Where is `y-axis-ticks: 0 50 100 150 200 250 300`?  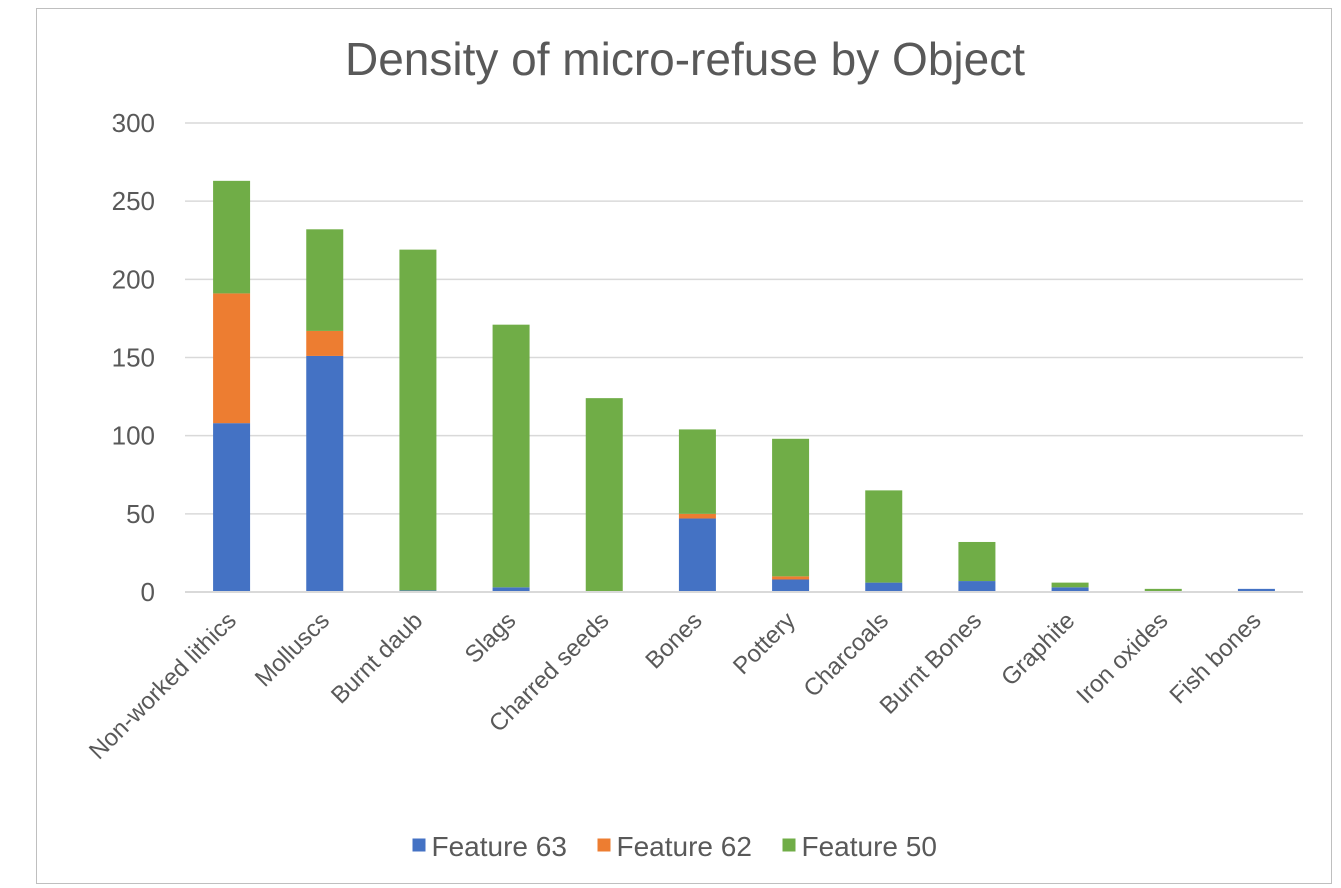 y-axis-ticks: 0 50 100 150 200 250 300 is located at coordinates (133, 357).